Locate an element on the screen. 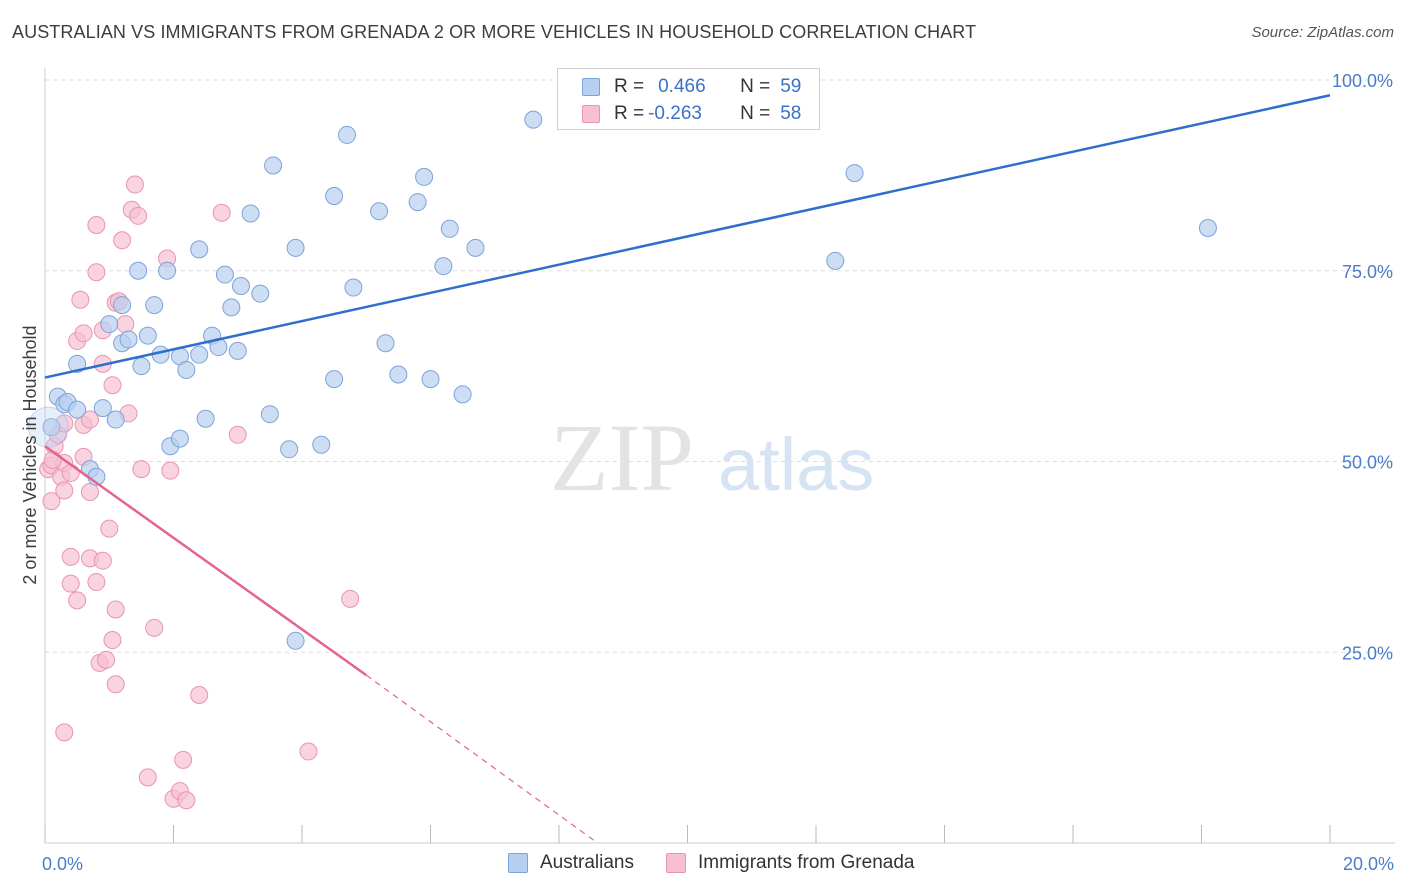  grenada-trend-line is located at coordinates (205, 561).